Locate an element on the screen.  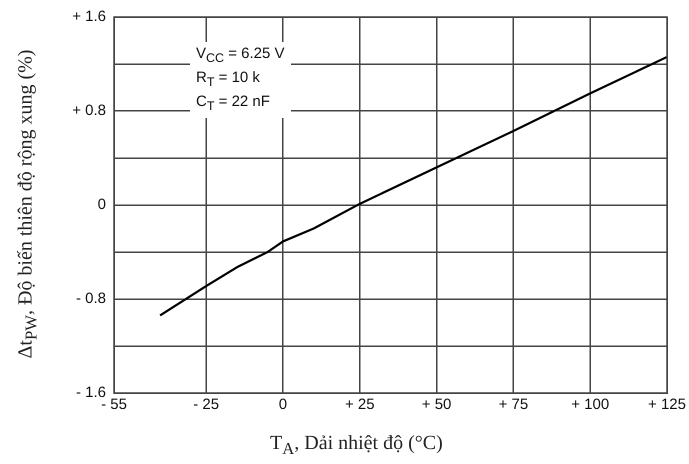
x-tick-label: + 100 is located at coordinates (590, 405).